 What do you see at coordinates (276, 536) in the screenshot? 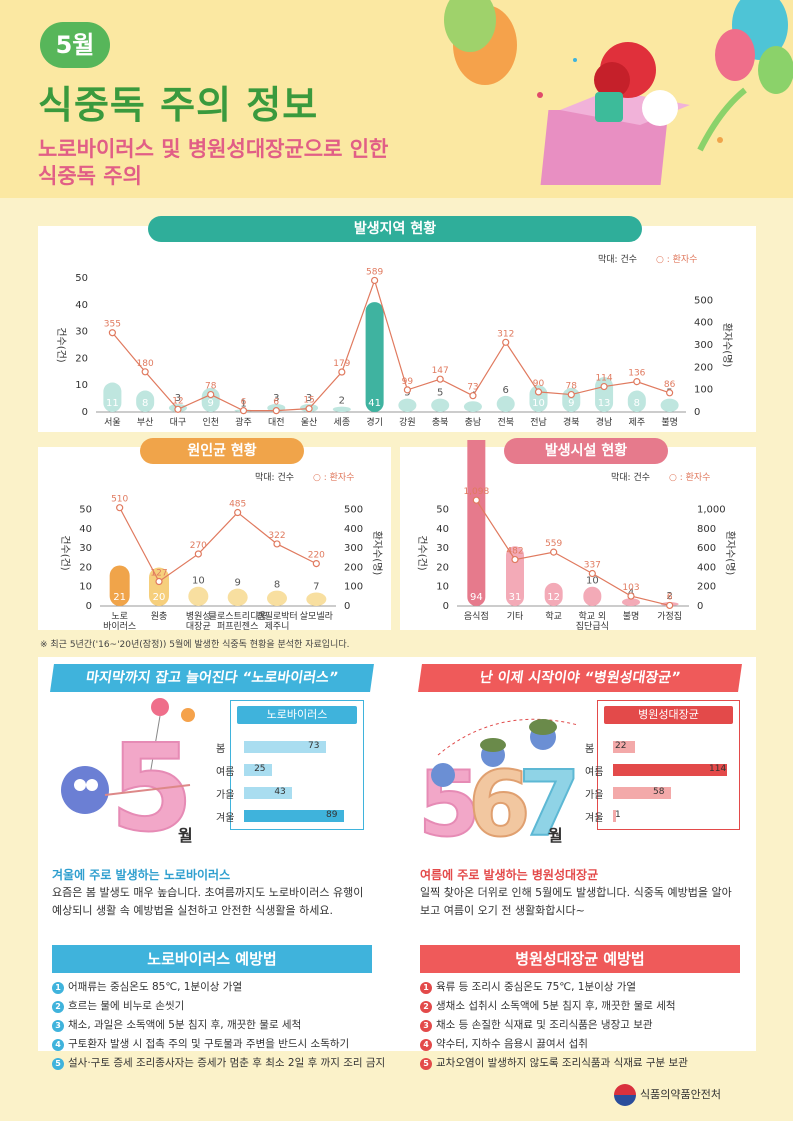
I see `cause-patients-label: 322` at bounding box center [276, 536].